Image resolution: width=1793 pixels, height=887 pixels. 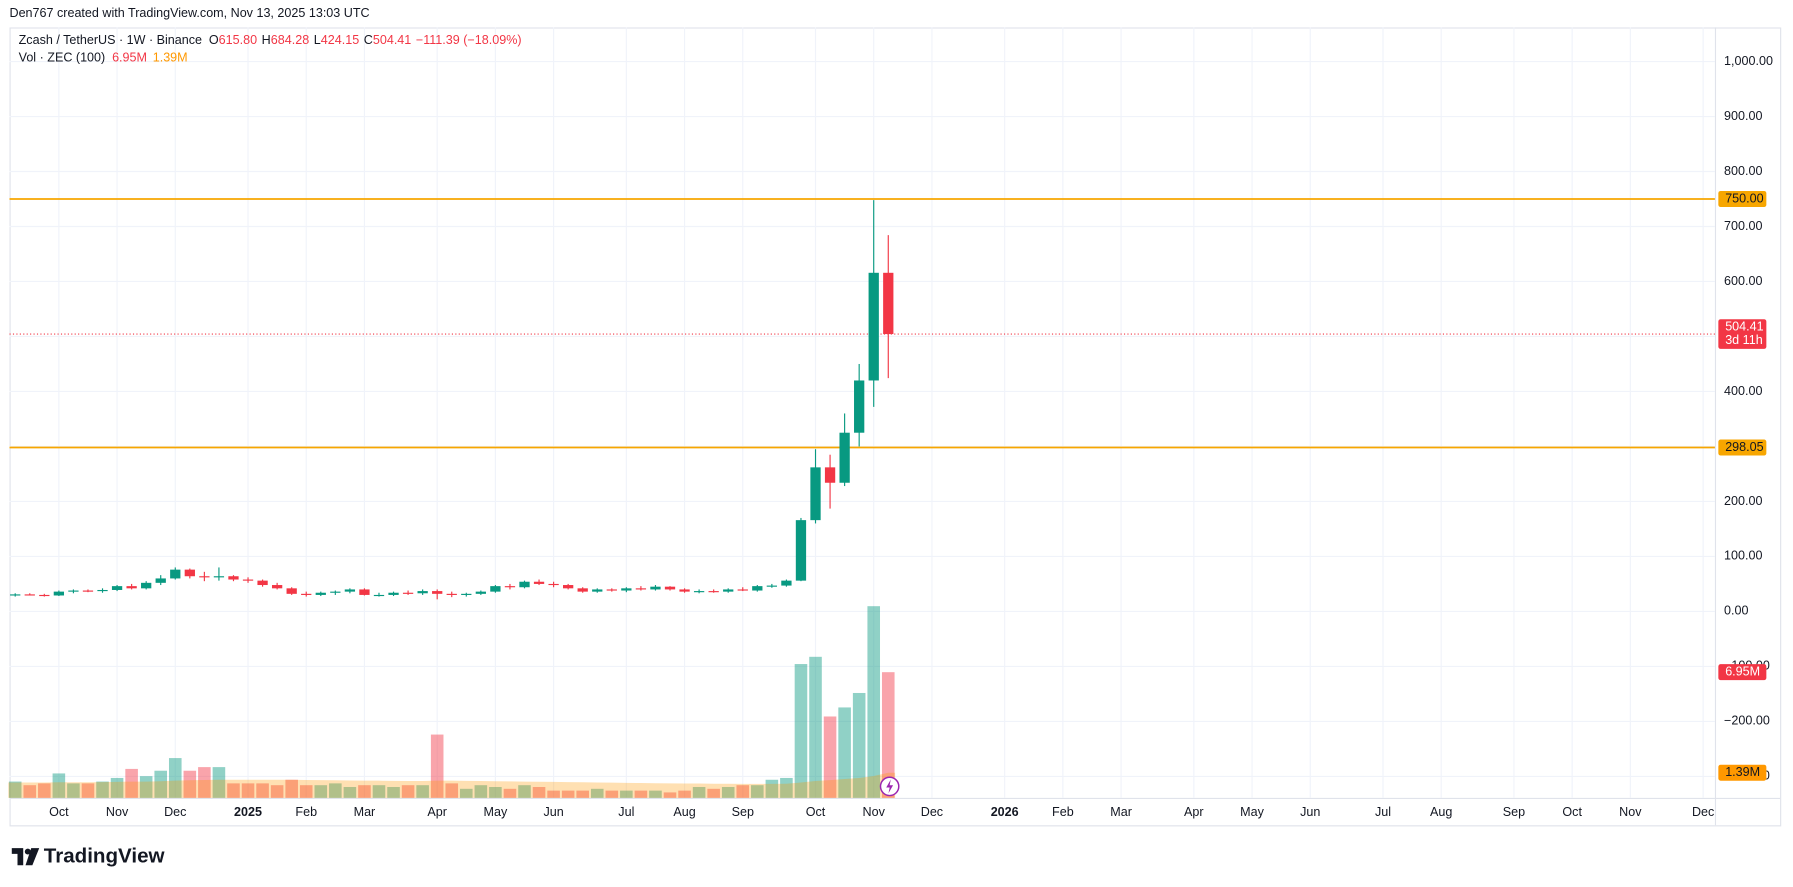 I want to click on last-price-label-box, so click(x=1742, y=334).